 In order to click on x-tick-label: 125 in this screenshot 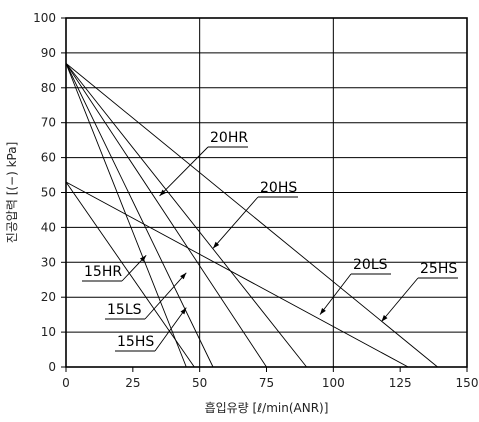, I will do `click(400, 383)`.